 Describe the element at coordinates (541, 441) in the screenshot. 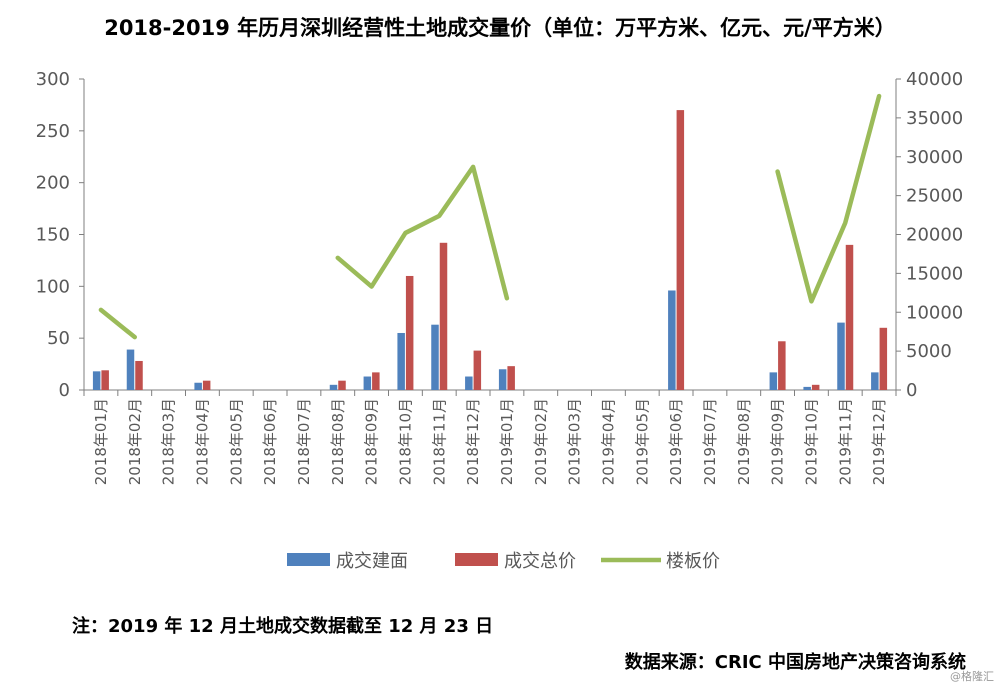

I see `x-tick-label: 2019年02月` at that location.